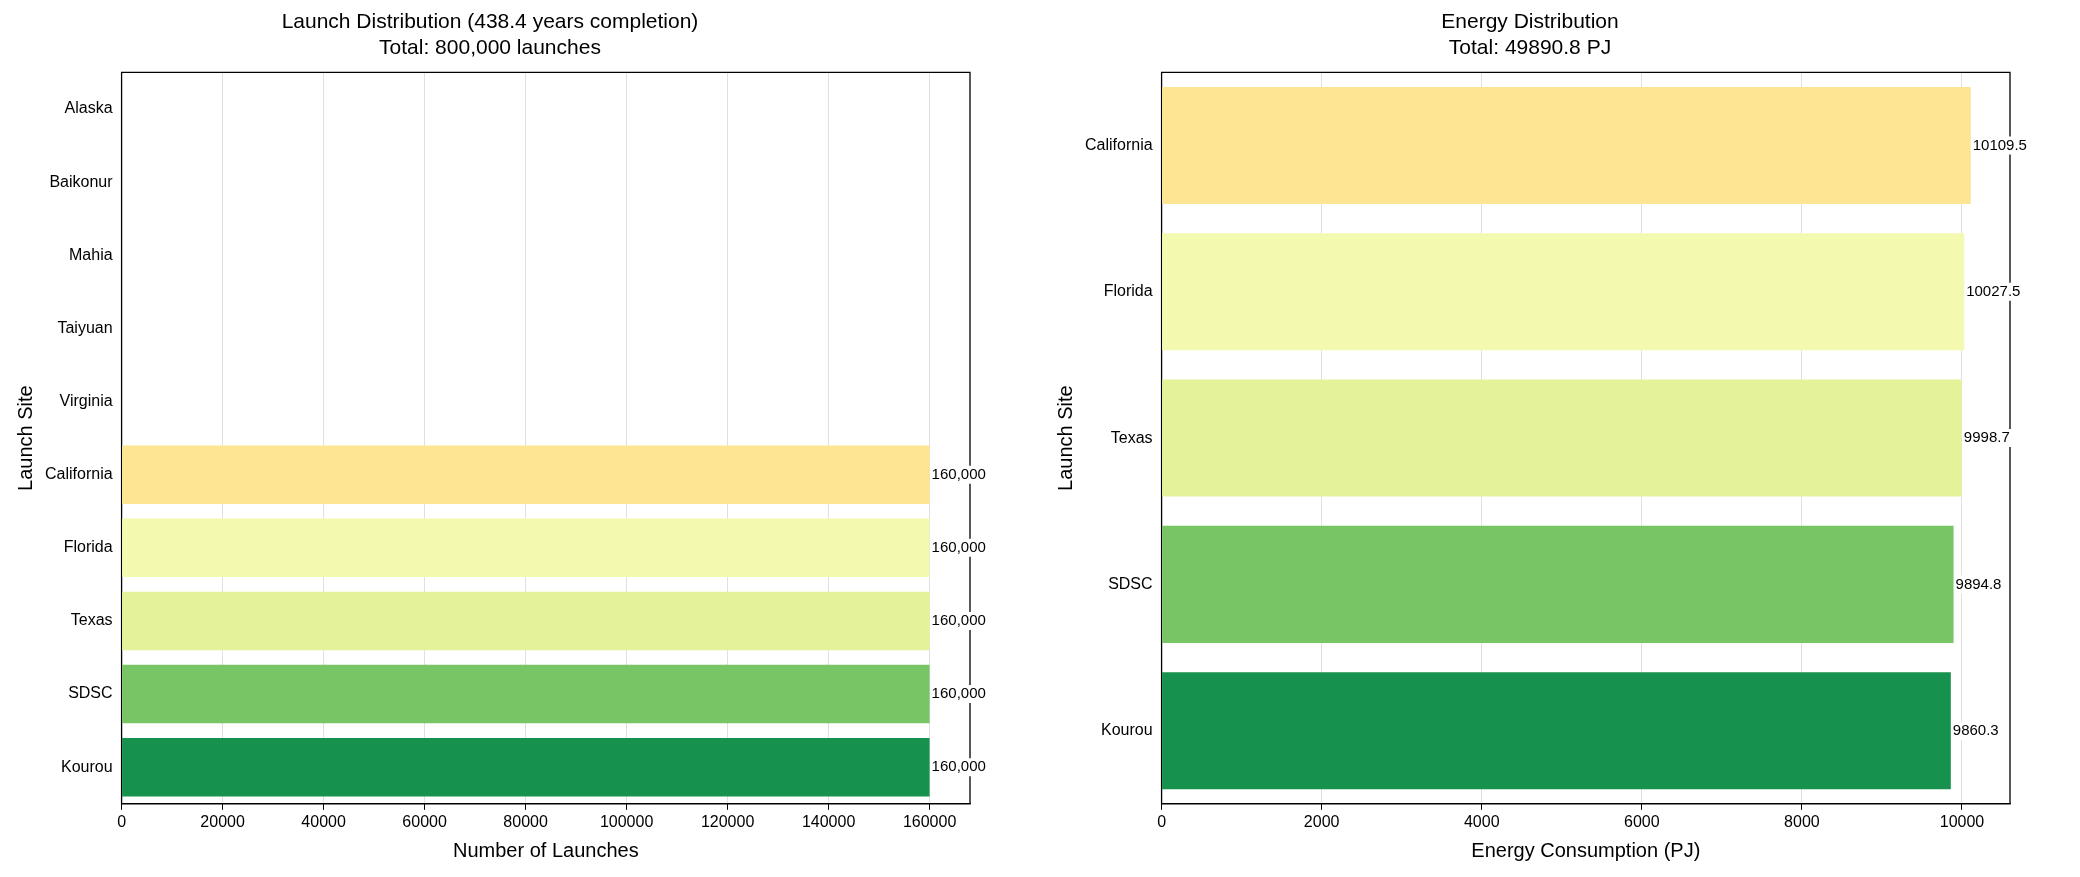 The width and height of the screenshot is (2080, 877). Describe the element at coordinates (1999, 144) in the screenshot. I see `data-label: 10109.5` at that location.